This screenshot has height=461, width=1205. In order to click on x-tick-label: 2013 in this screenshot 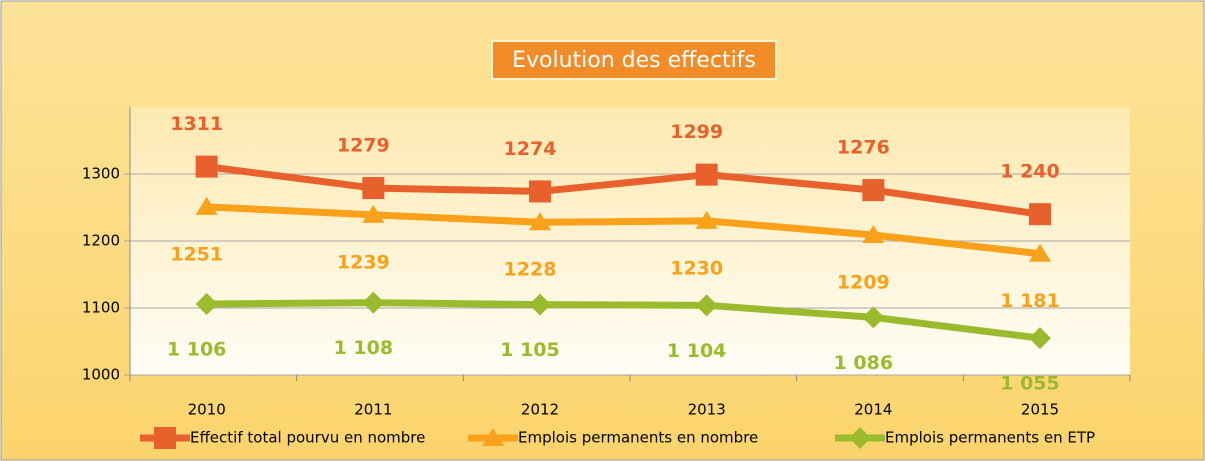, I will do `click(707, 410)`.